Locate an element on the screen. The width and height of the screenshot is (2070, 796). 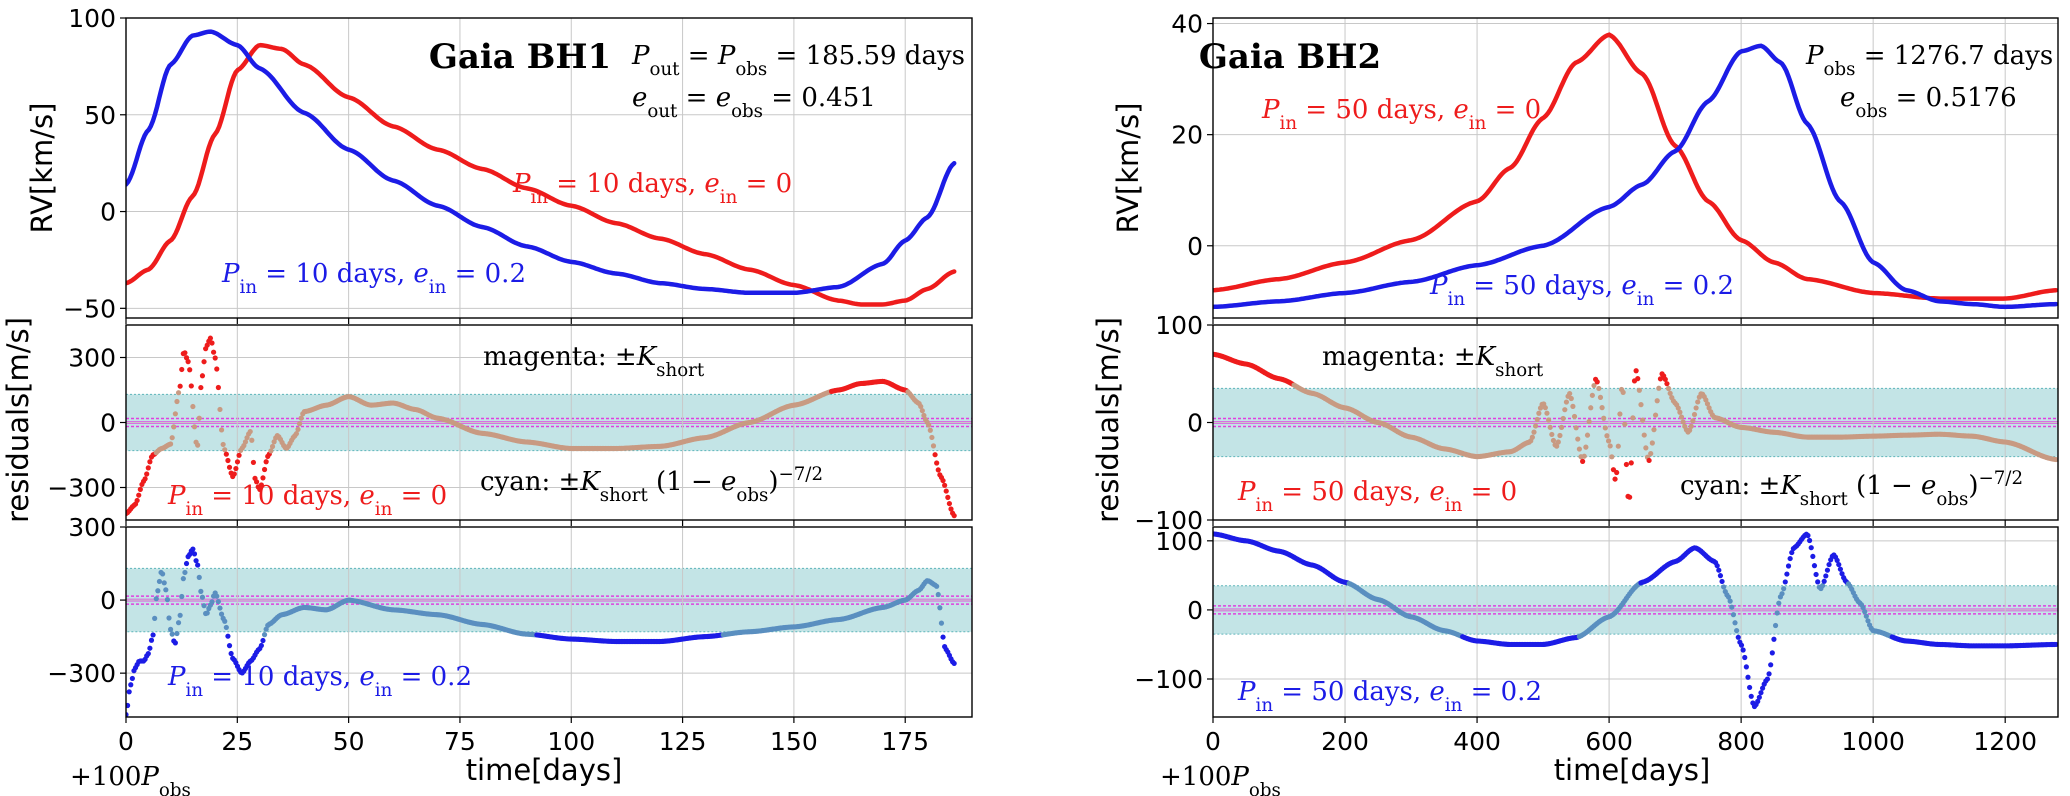
annotation-eobs: eobs = 0.5176 is located at coordinates (1928, 102).